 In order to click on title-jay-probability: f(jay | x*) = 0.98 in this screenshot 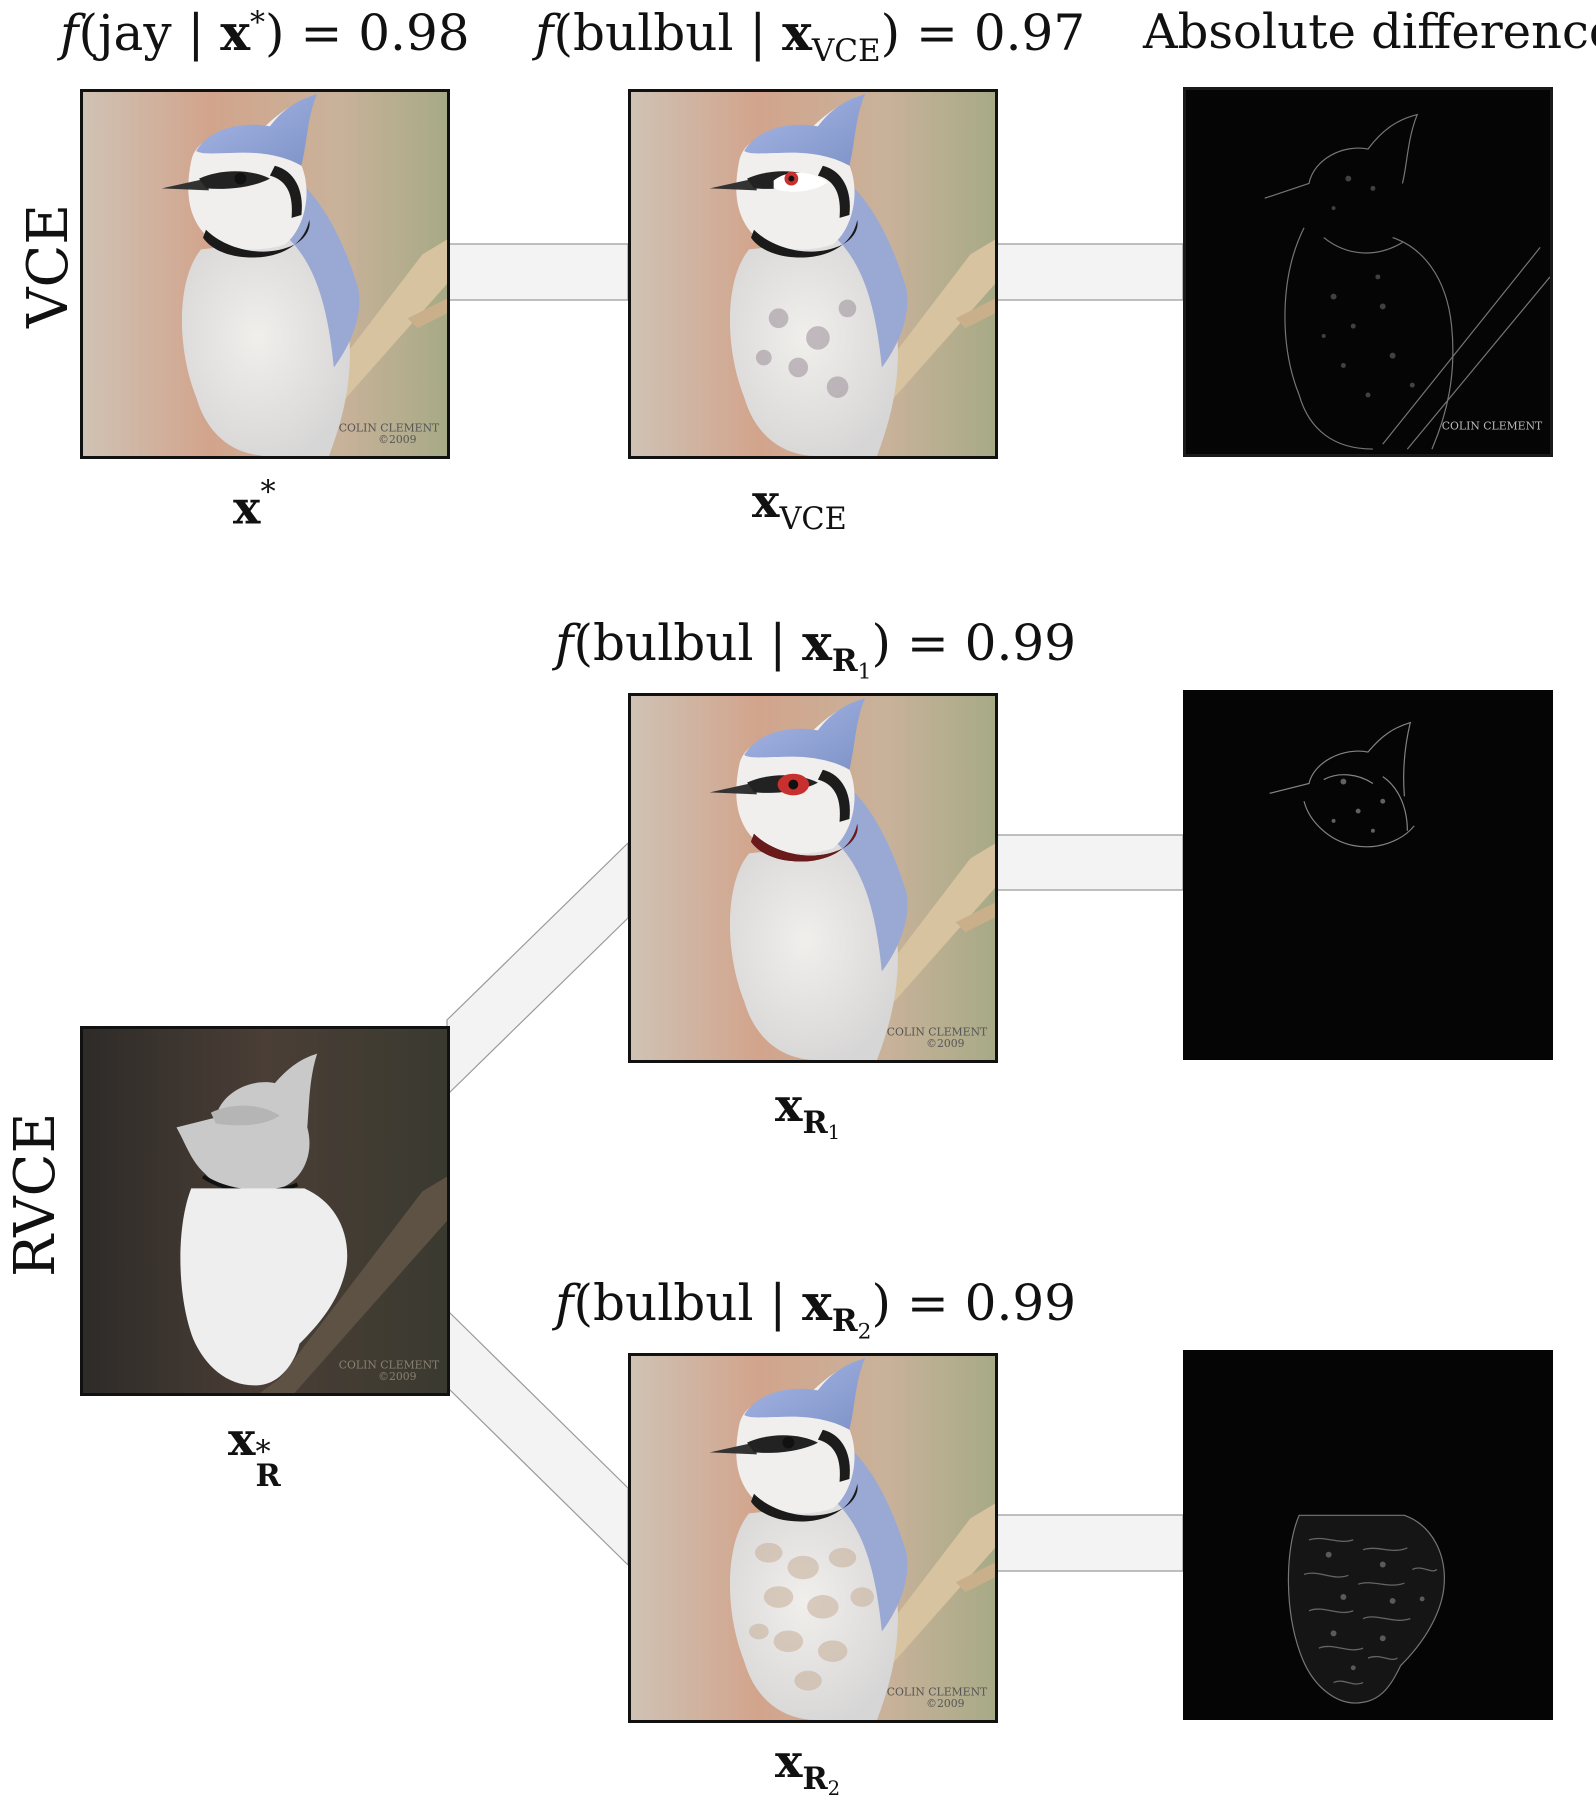, I will do `click(265, 32)`.